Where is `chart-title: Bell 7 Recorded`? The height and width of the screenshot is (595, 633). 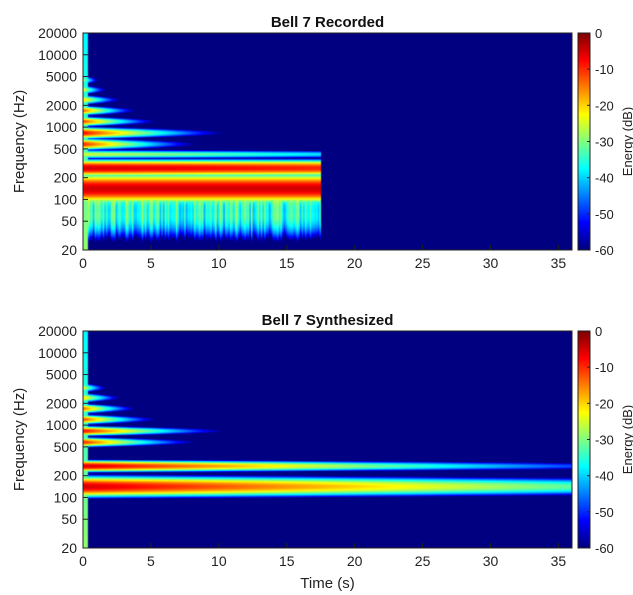 chart-title: Bell 7 Recorded is located at coordinates (327, 22).